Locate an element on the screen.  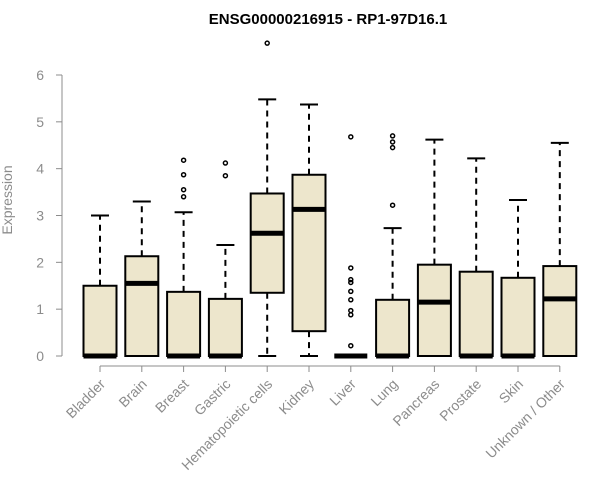
y-tick-label: 0 is located at coordinates (40, 356).